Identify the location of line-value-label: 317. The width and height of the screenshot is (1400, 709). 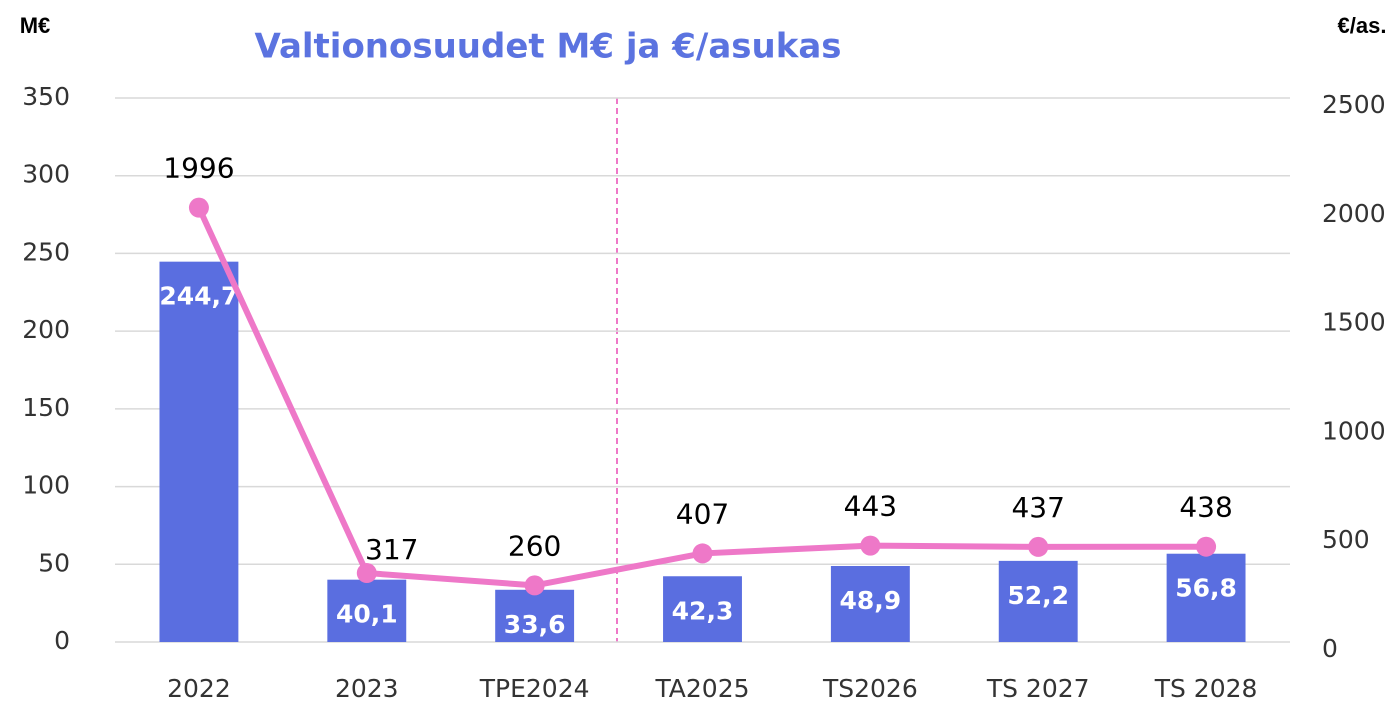
(391, 549).